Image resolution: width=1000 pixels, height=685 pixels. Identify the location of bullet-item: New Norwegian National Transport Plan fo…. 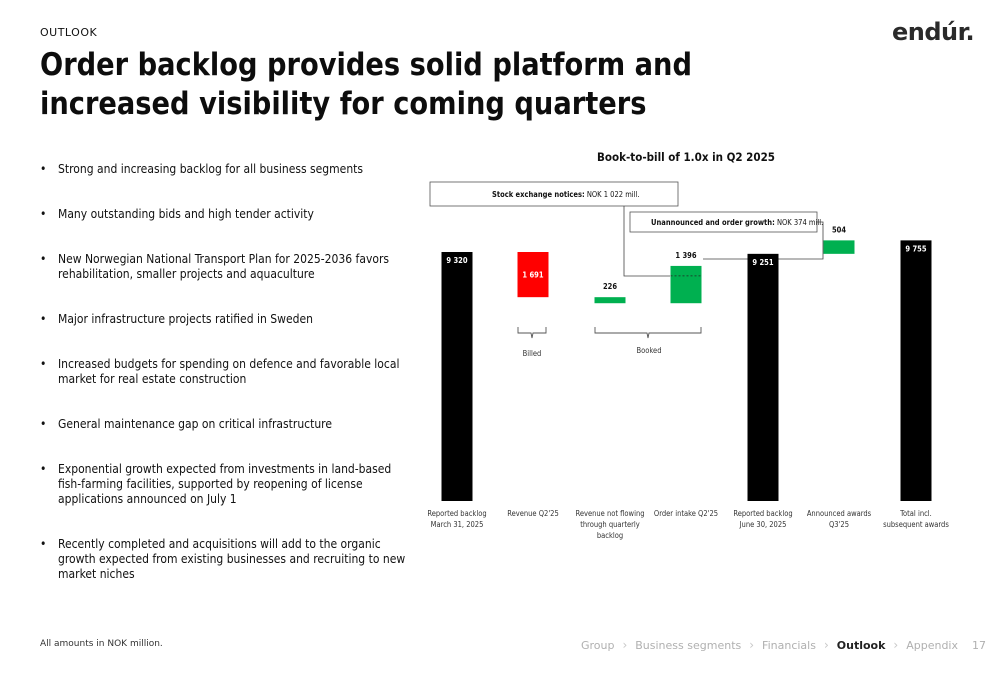
(227, 267).